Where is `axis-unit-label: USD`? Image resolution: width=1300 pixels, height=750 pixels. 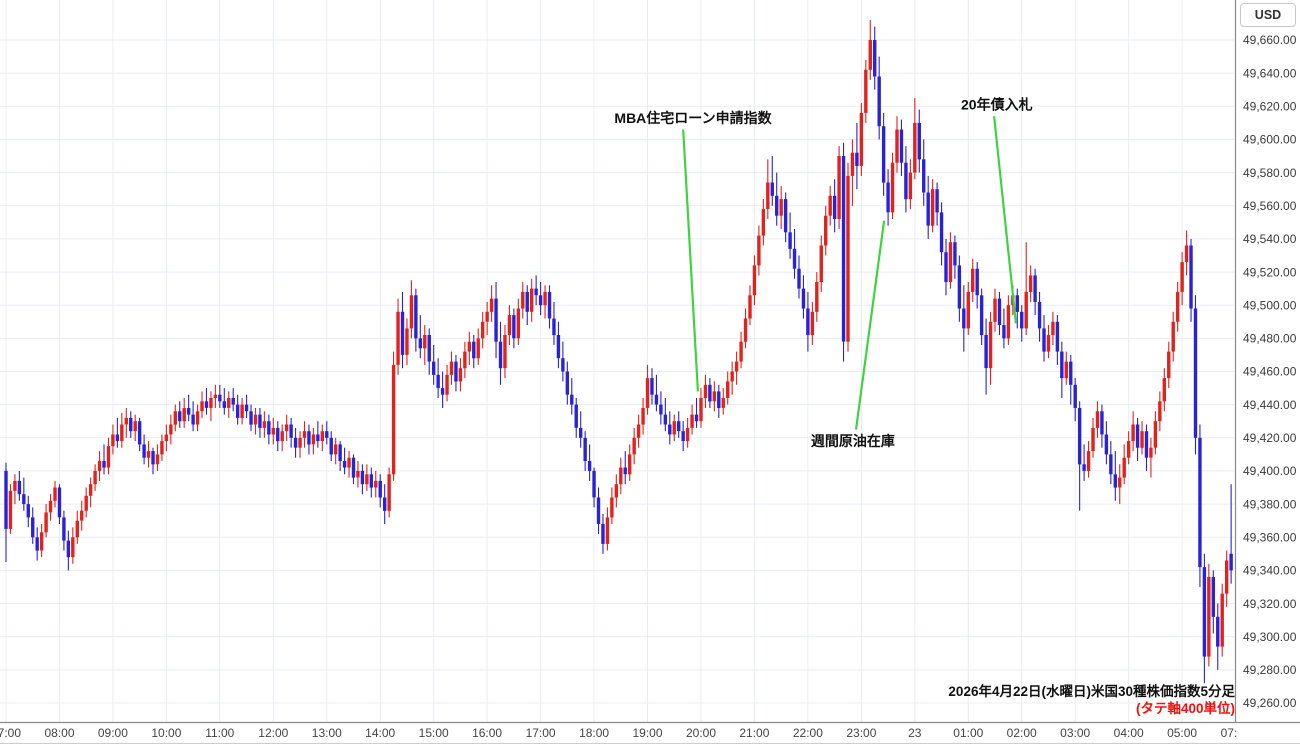 axis-unit-label: USD is located at coordinates (1268, 15).